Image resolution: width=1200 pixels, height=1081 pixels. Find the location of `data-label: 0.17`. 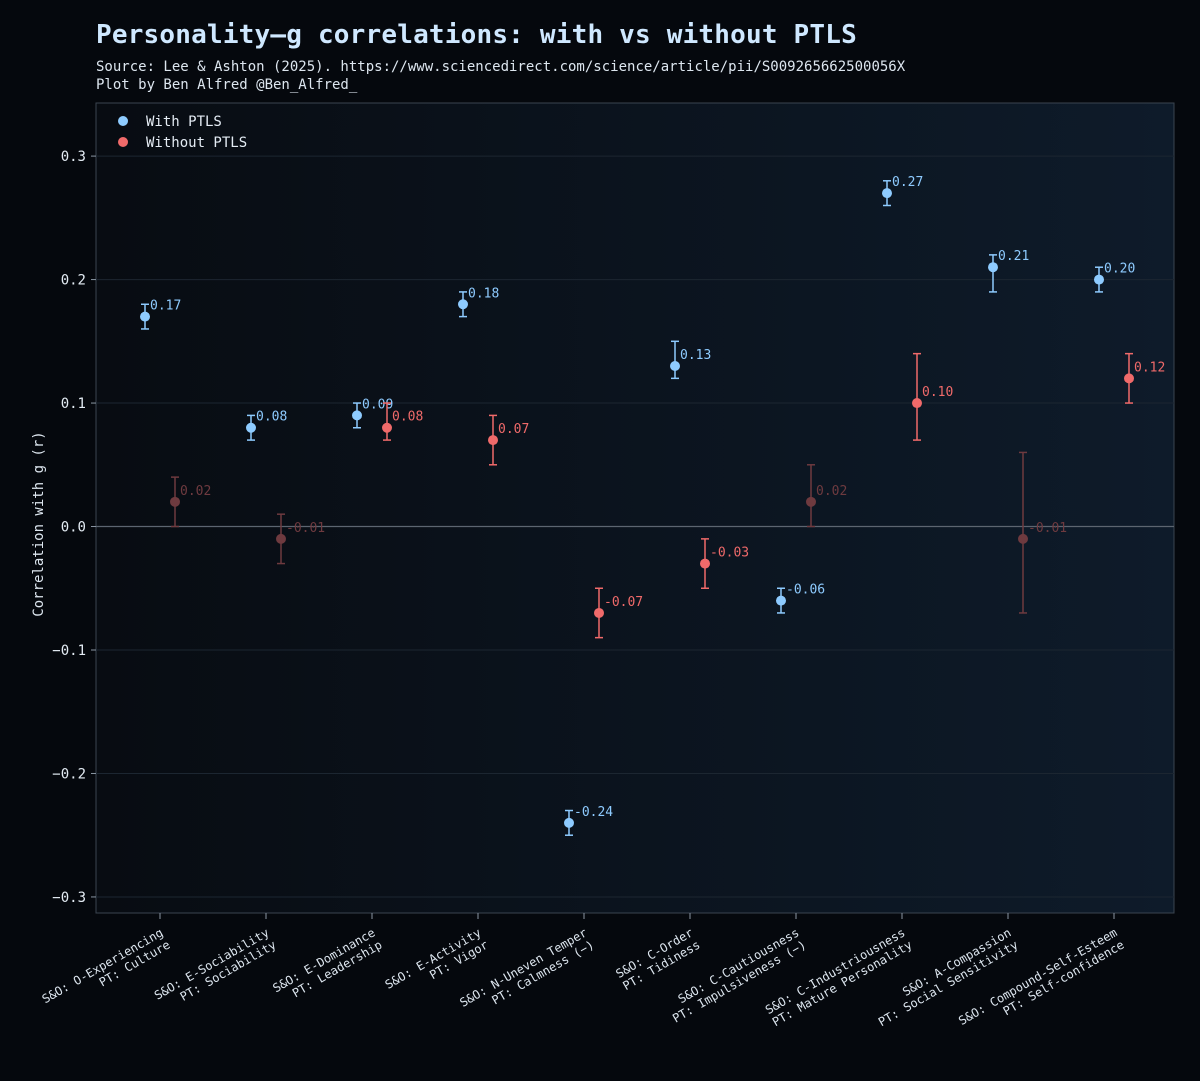

data-label: 0.17 is located at coordinates (165, 306).